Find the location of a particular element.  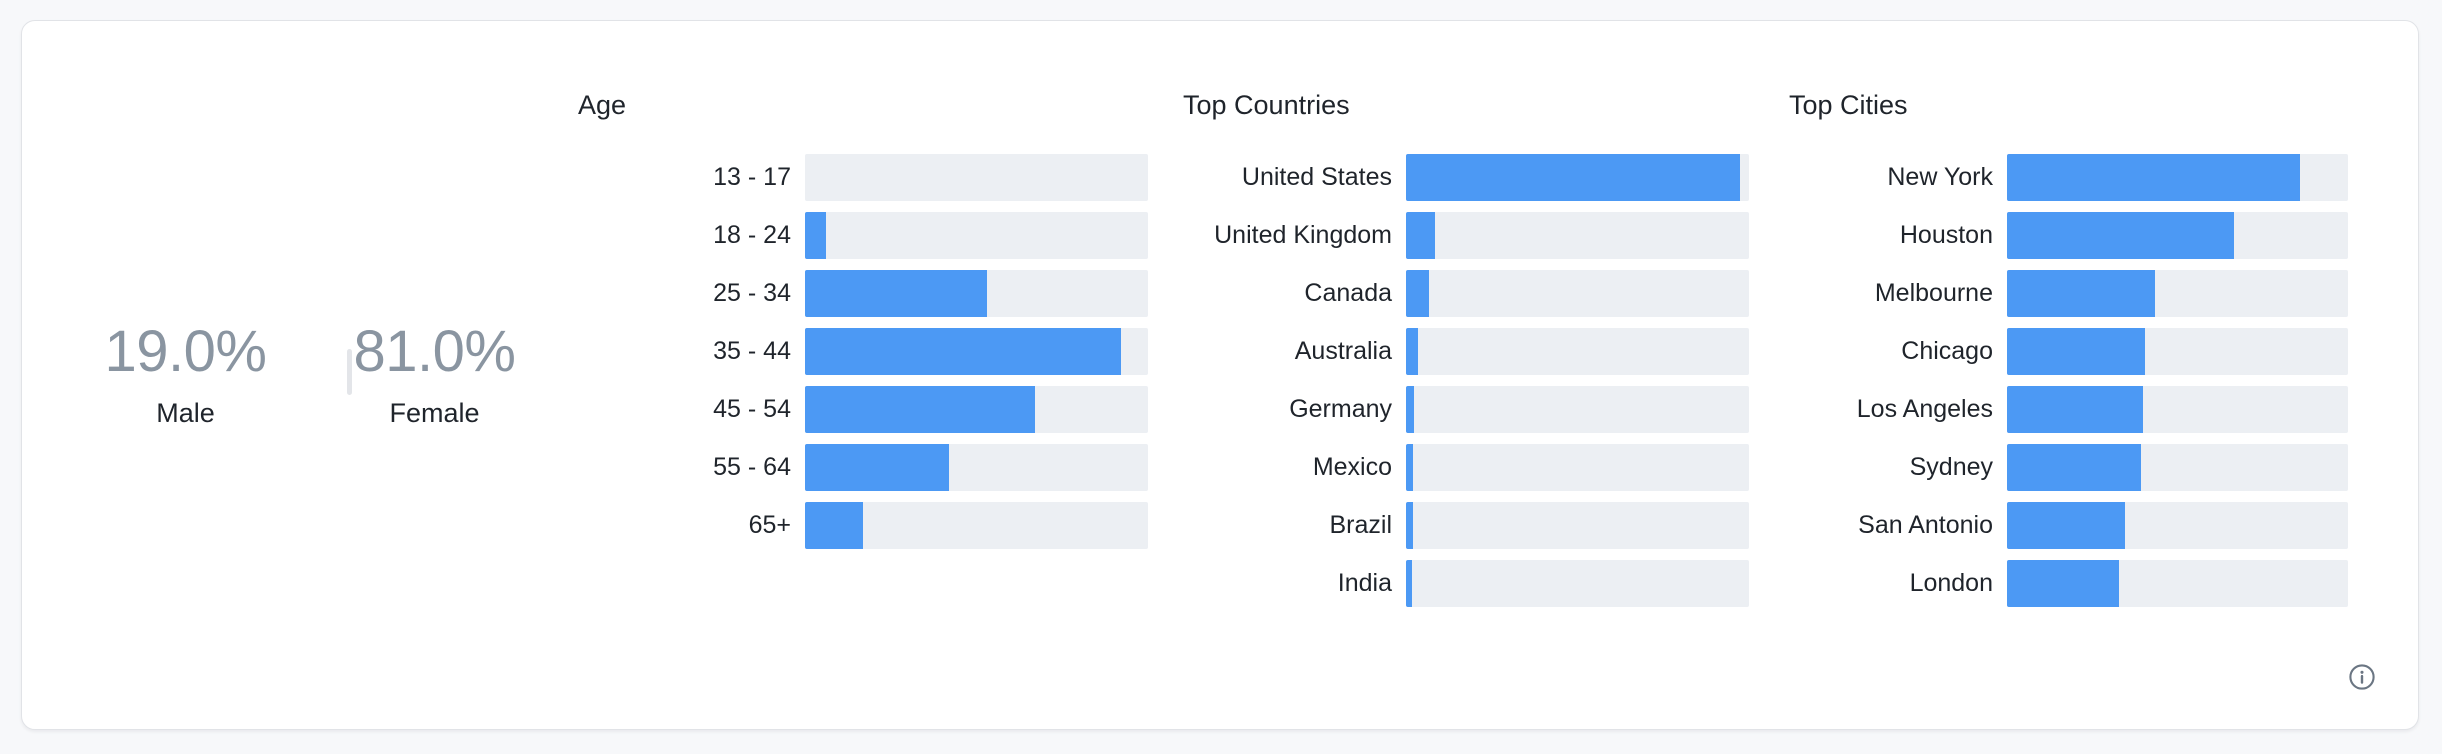

female-label: Female is located at coordinates (434, 412).